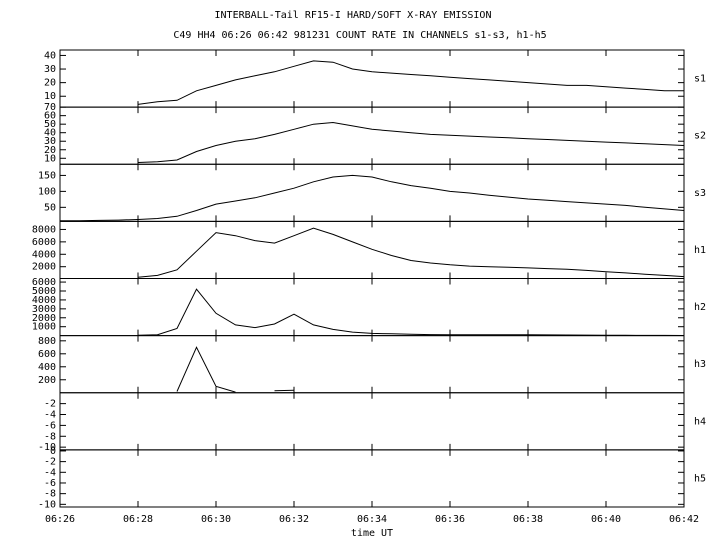 Image resolution: width=720 pixels, height=554 pixels. I want to click on panel-label: s1, so click(700, 79).